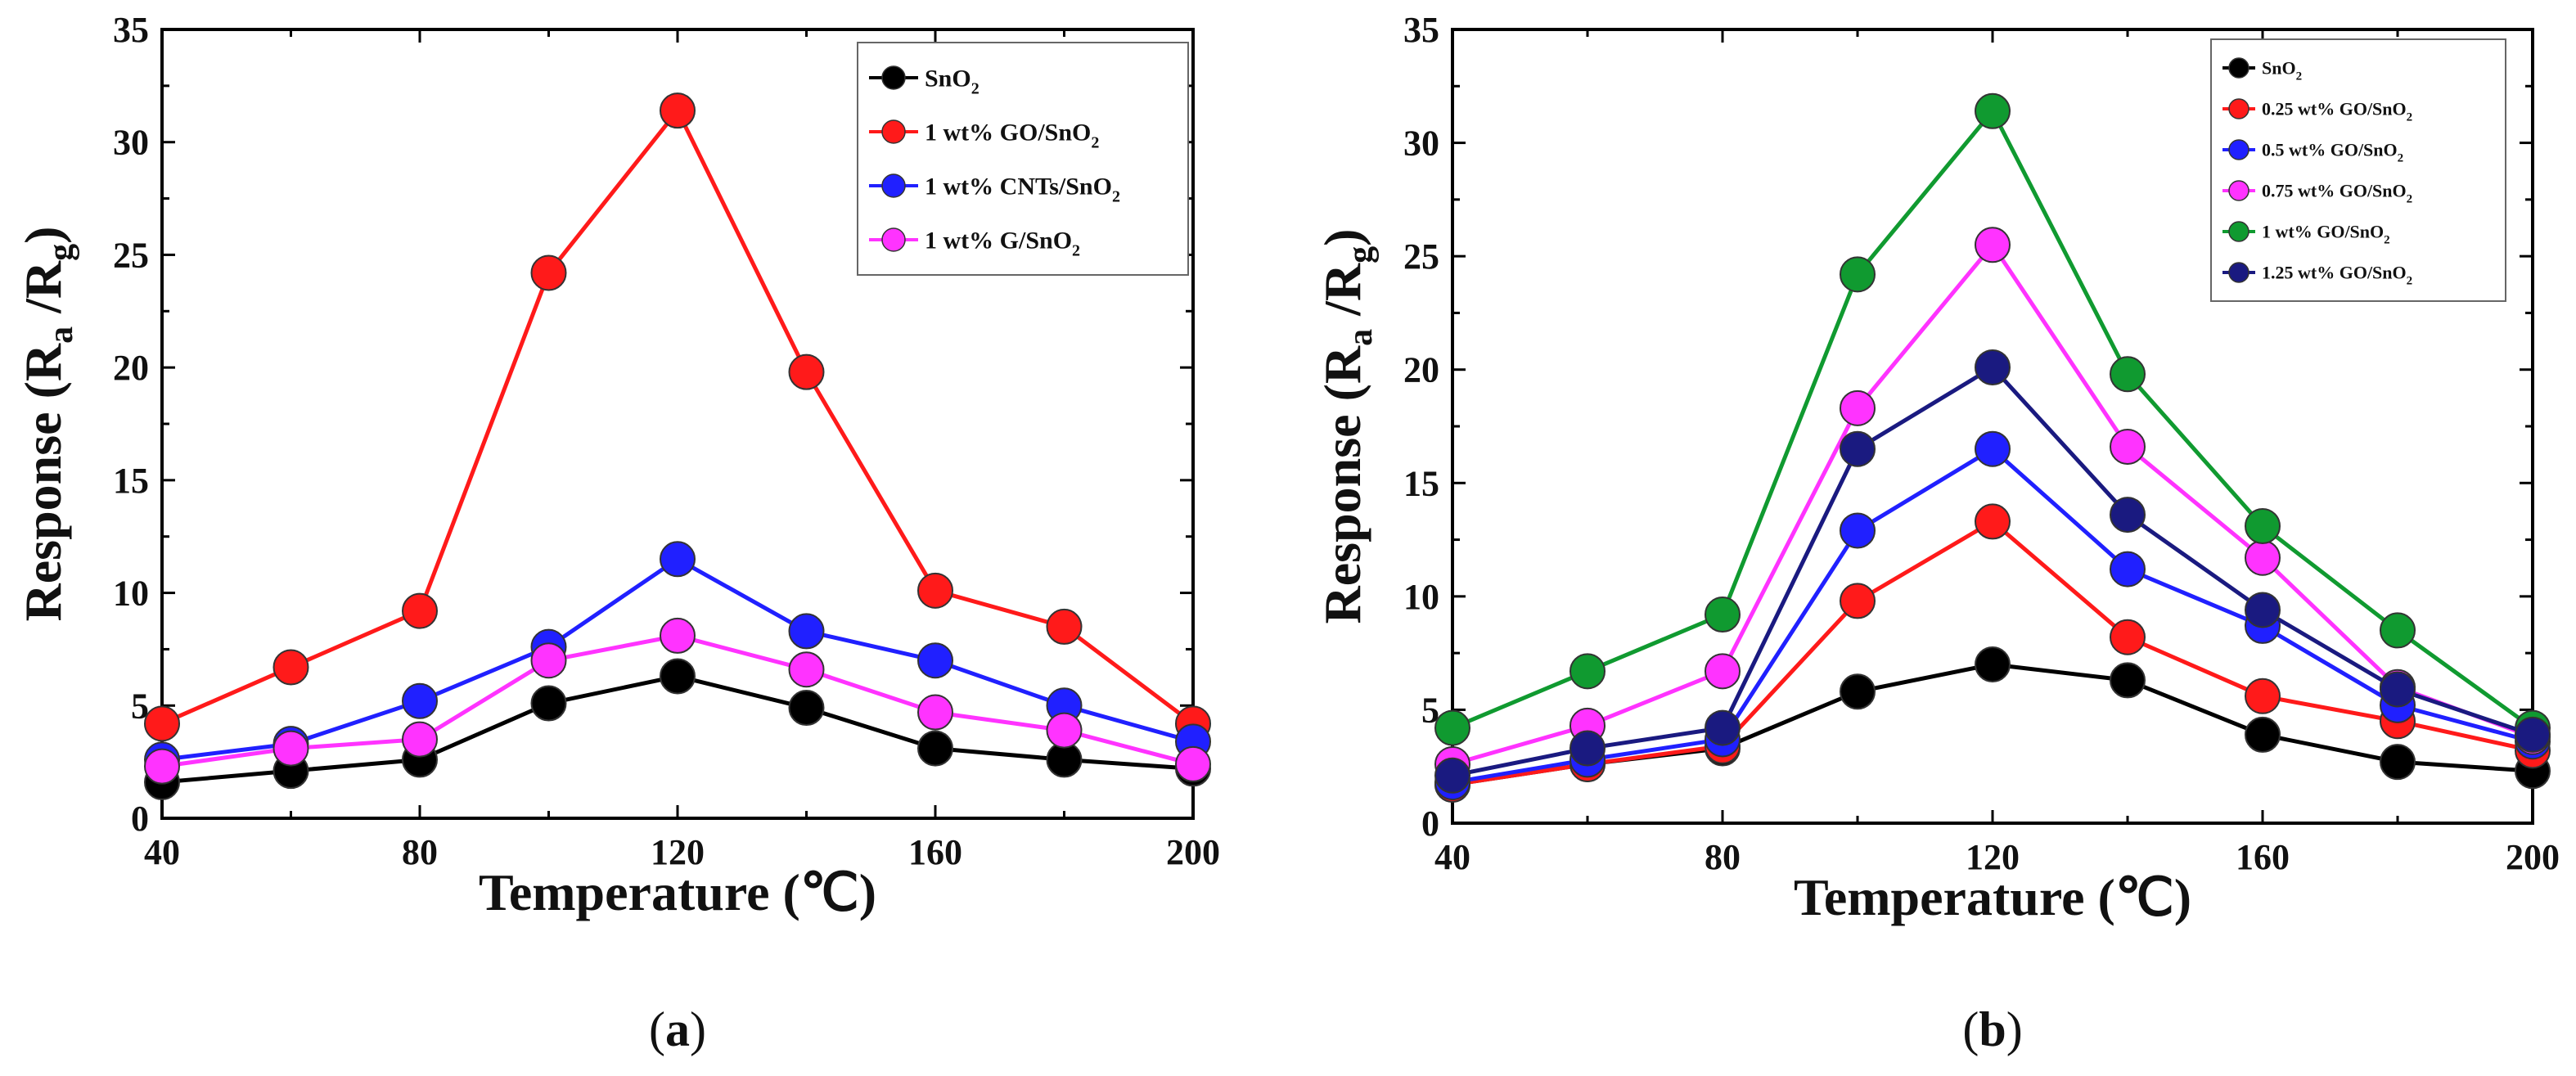  What do you see at coordinates (140, 819) in the screenshot?
I see `y-tick-label: 0` at bounding box center [140, 819].